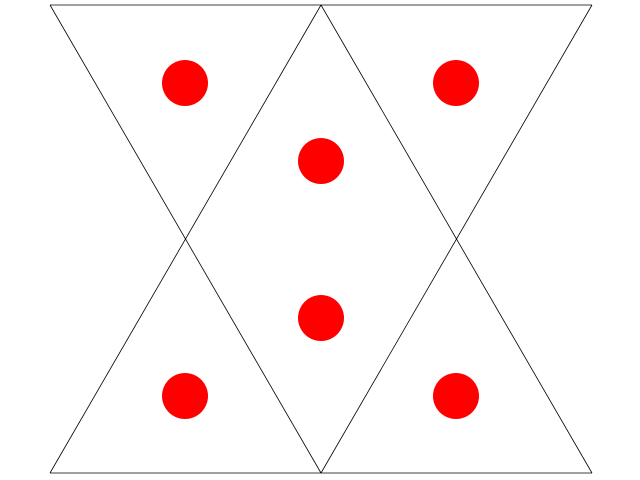  Describe the element at coordinates (185, 396) in the screenshot. I see `dot-bottom-left` at that location.